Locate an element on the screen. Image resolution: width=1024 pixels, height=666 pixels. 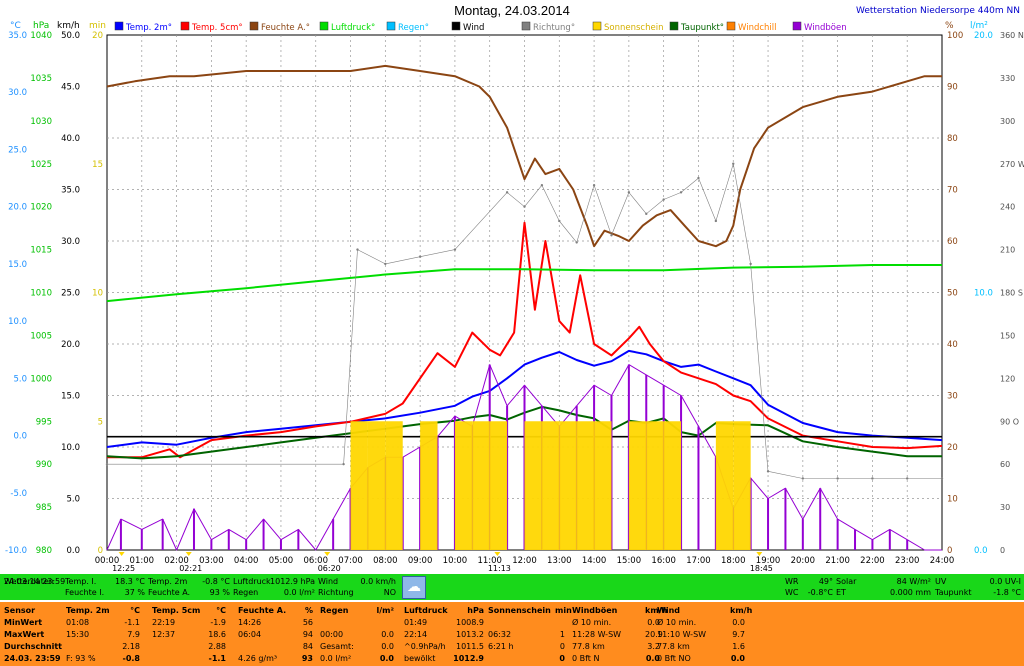
axis-units: °C hPa km/h min% l/m² is located at coordinates (499, 26).